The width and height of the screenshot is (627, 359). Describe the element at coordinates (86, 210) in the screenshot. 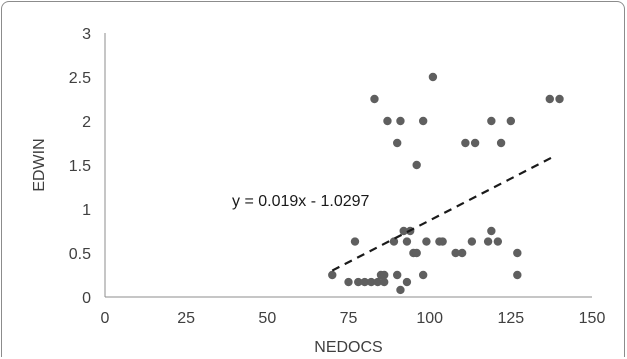

I see `y-tick-label: 1` at that location.